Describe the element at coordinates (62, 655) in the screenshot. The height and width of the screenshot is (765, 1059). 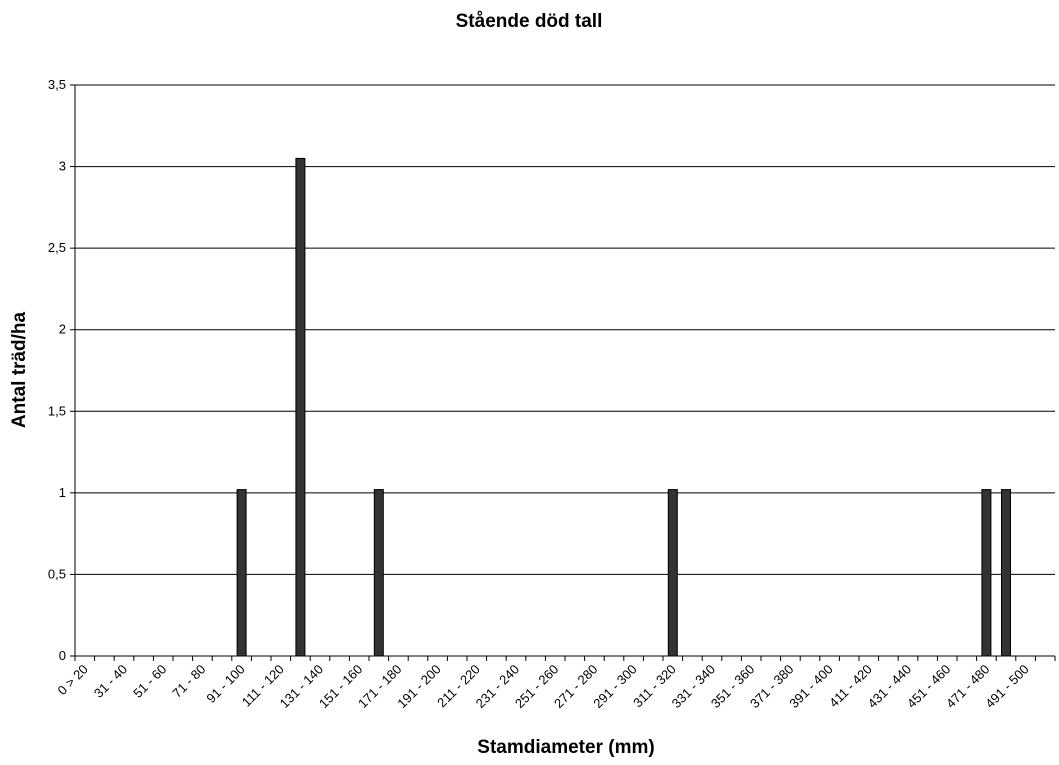
I see `y-tick-label: 0` at that location.